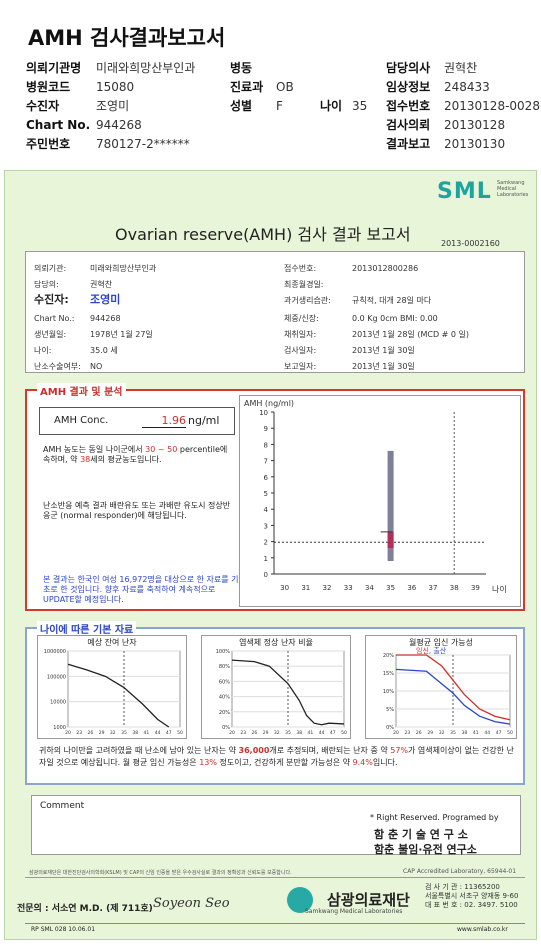 Image resolution: width=541 pixels, height=944 pixels. What do you see at coordinates (161, 449) in the screenshot?
I see `percentile-range: 30 ~ 50` at bounding box center [161, 449].